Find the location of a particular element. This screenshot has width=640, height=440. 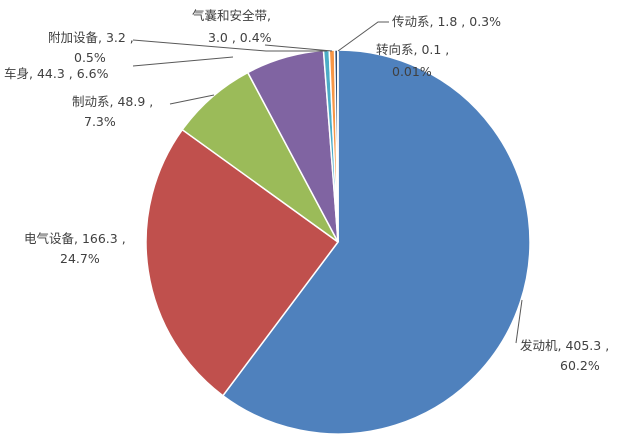

data-label-2-0: 制动系, 48.9 , is located at coordinates (112, 101).